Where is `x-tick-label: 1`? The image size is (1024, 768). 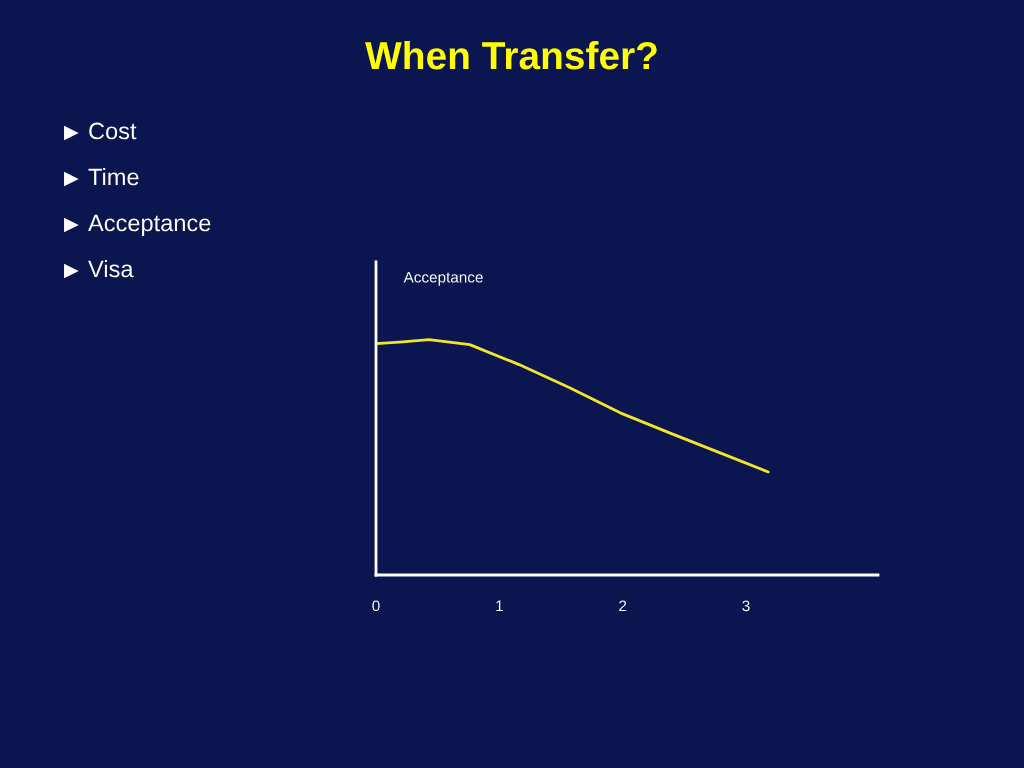 x-tick-label: 1 is located at coordinates (499, 606).